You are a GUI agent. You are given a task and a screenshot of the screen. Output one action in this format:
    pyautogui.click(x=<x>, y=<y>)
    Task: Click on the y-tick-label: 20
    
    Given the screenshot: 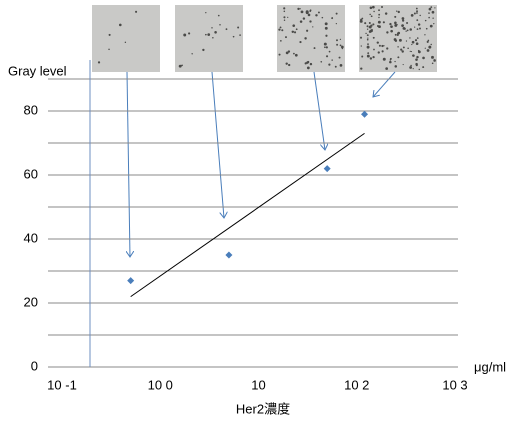 What is the action you would take?
    pyautogui.click(x=31, y=301)
    